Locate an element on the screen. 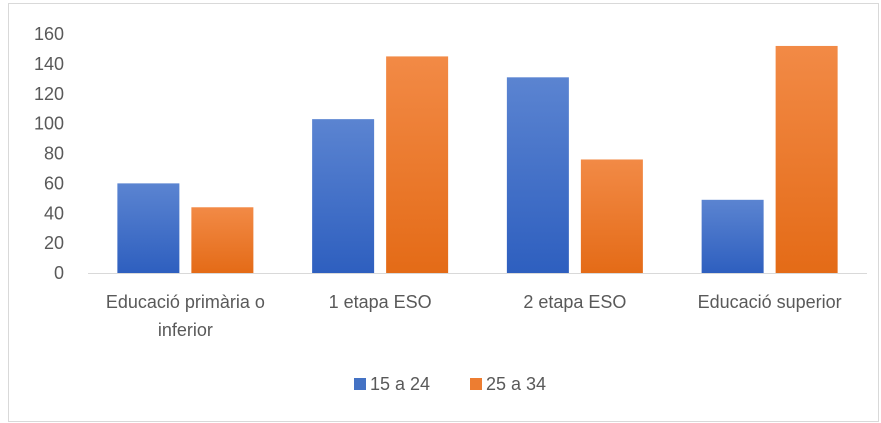  y-axis: 0 20 40 60 80 100 120 140 160 is located at coordinates (49, 153).